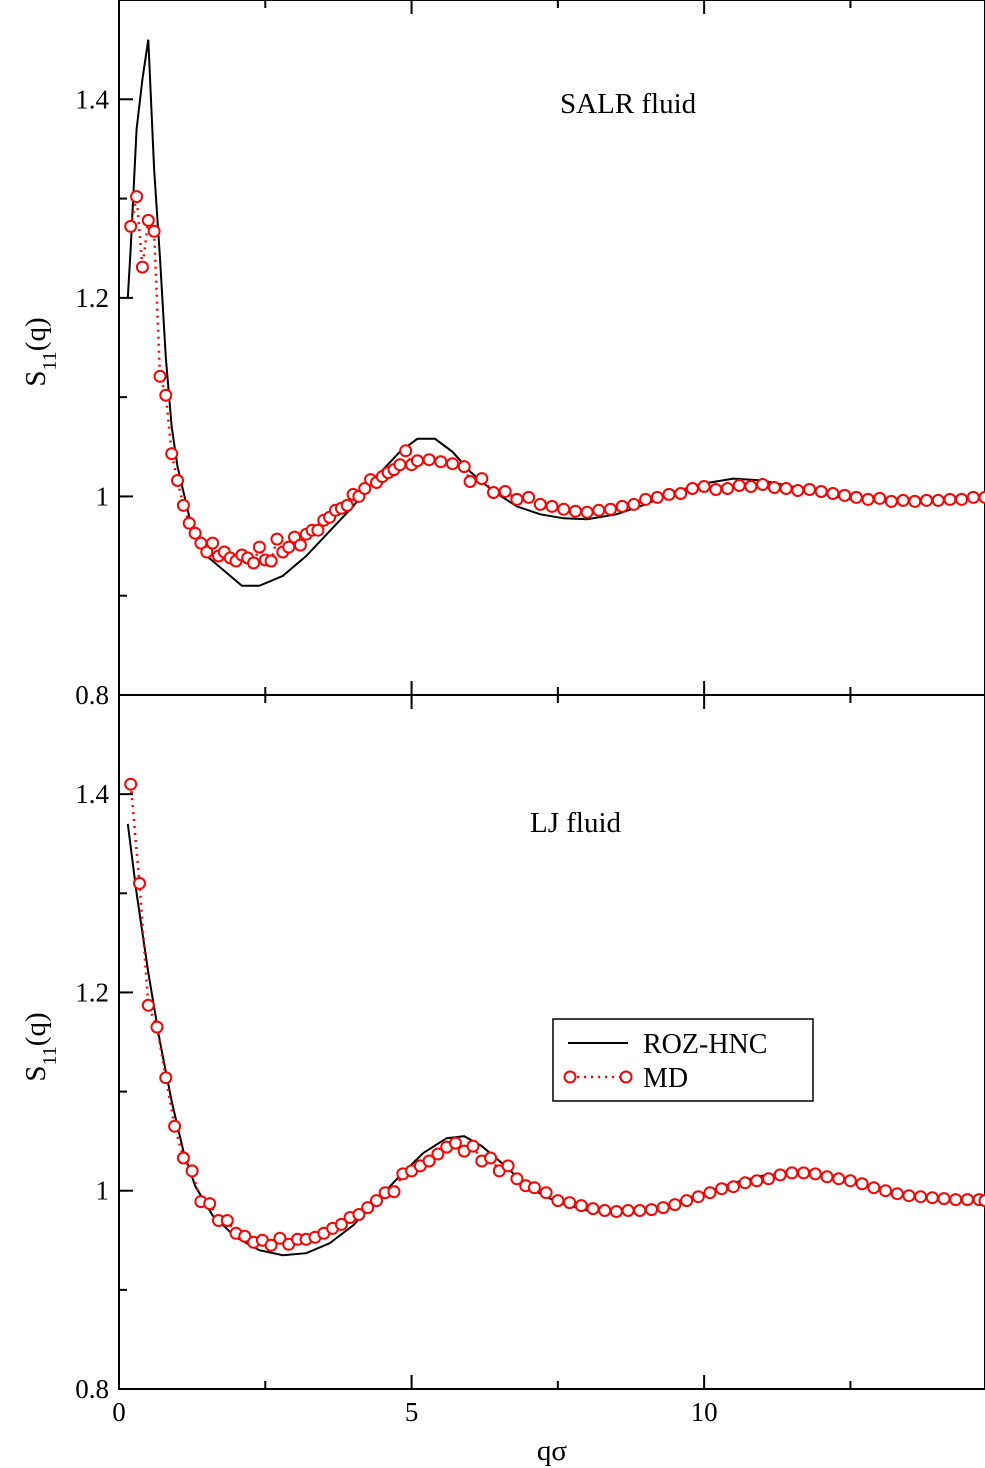 The height and width of the screenshot is (1468, 985). Describe the element at coordinates (92, 992) in the screenshot. I see `bottom-y-tick-label: 1.2` at that location.